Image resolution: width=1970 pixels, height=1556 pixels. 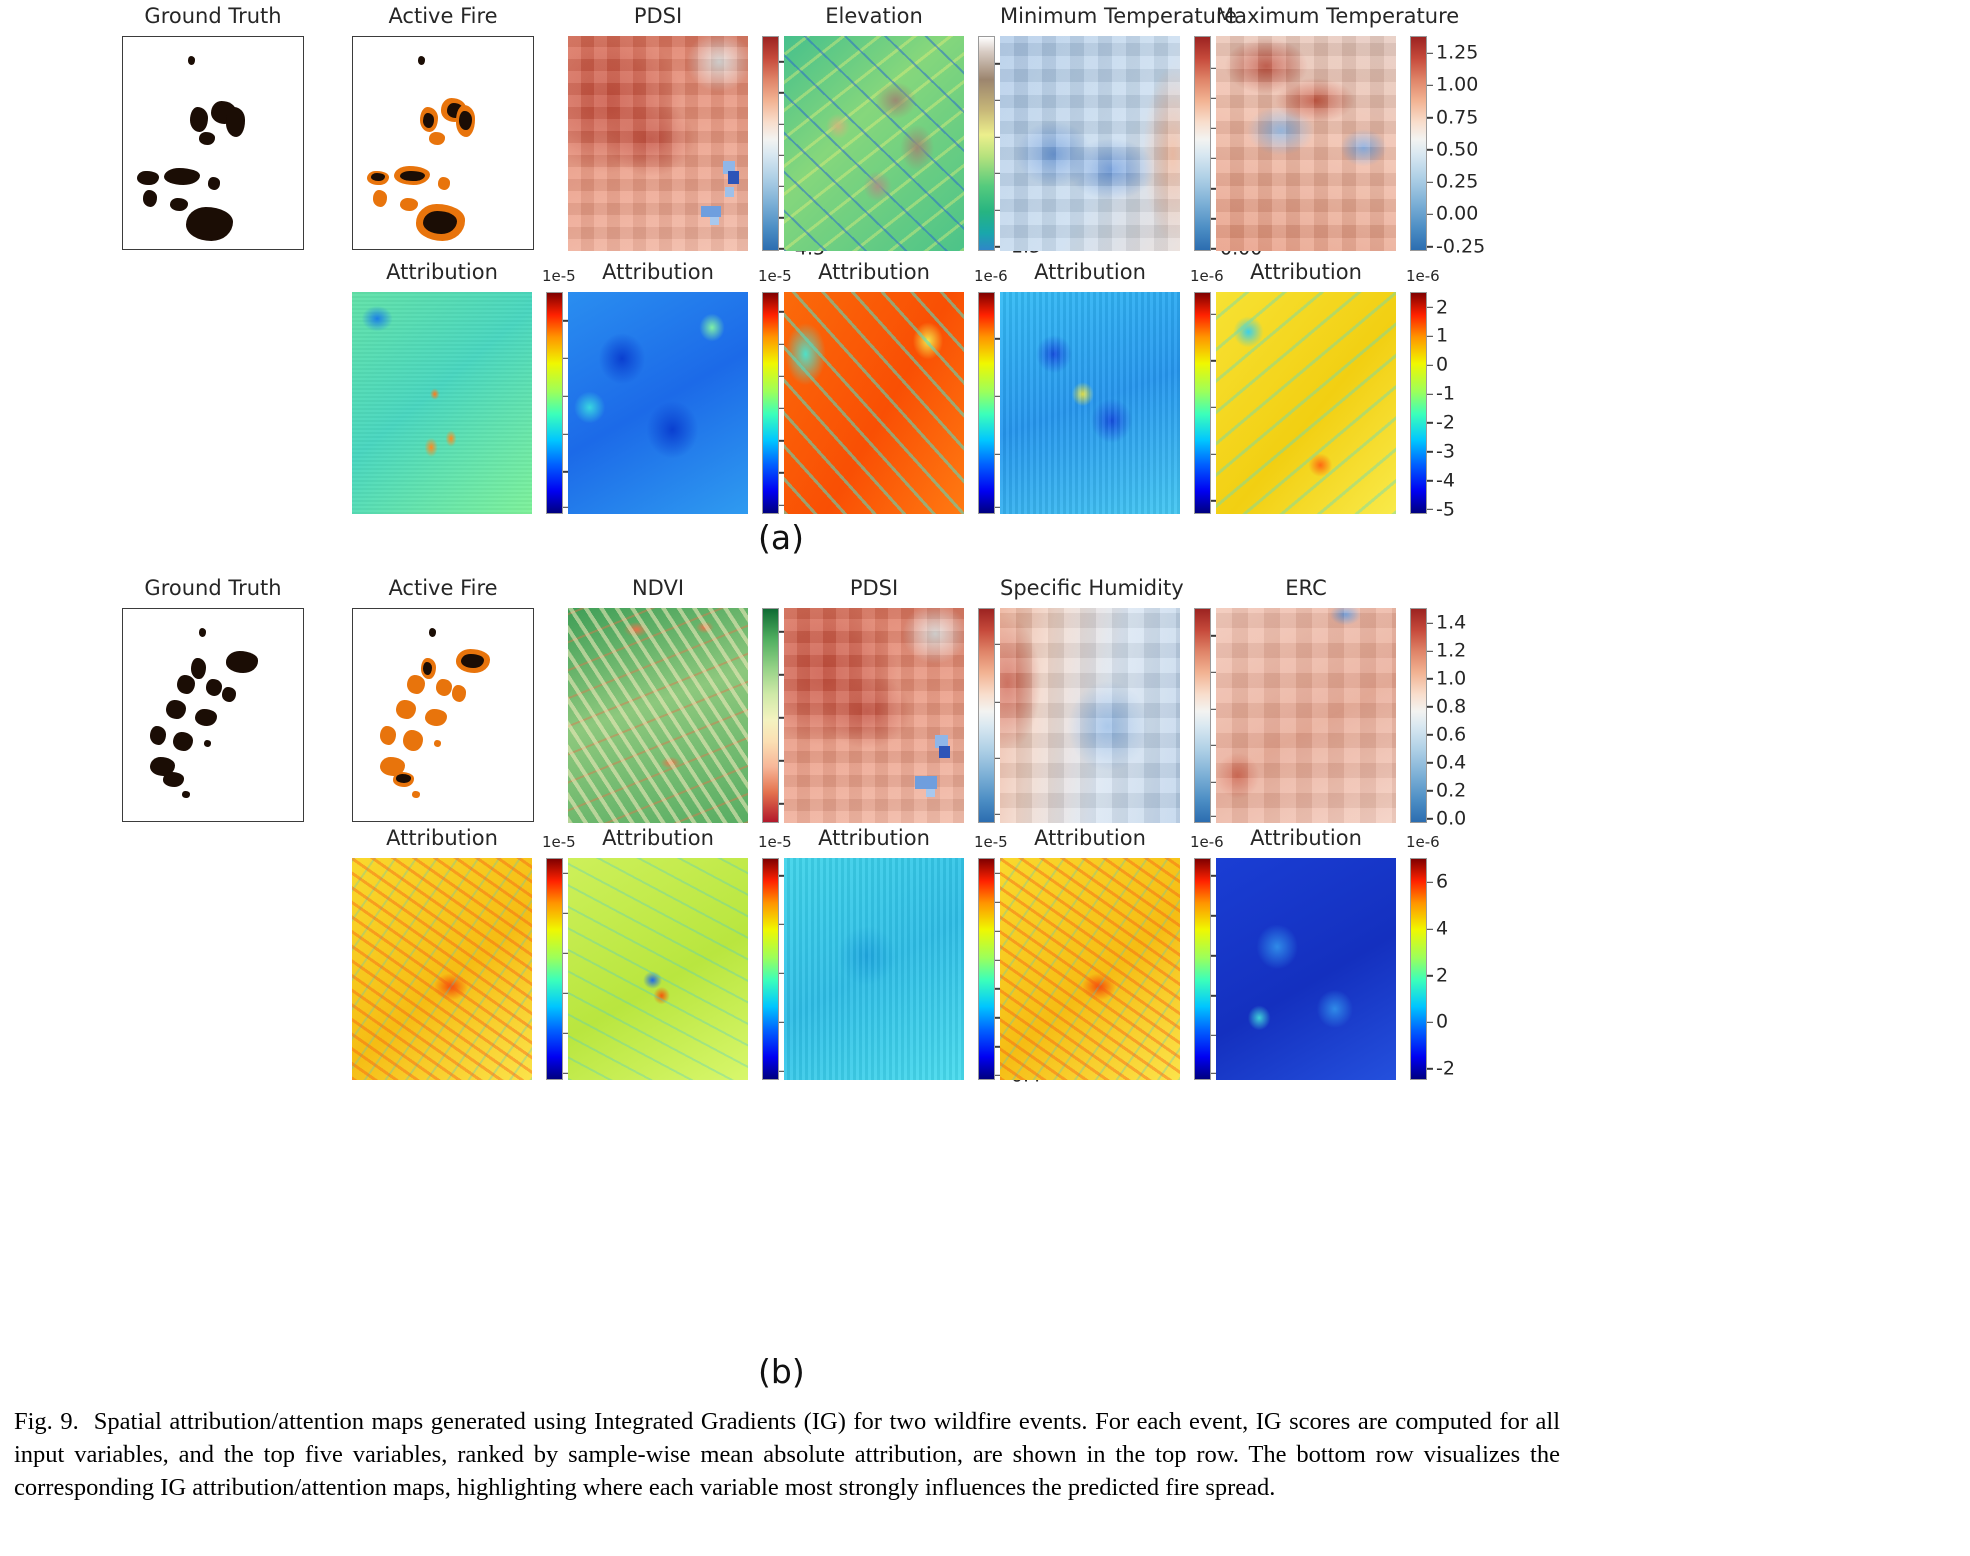 What do you see at coordinates (46, 1421) in the screenshot?
I see `figure-number: Fig. 9.` at bounding box center [46, 1421].